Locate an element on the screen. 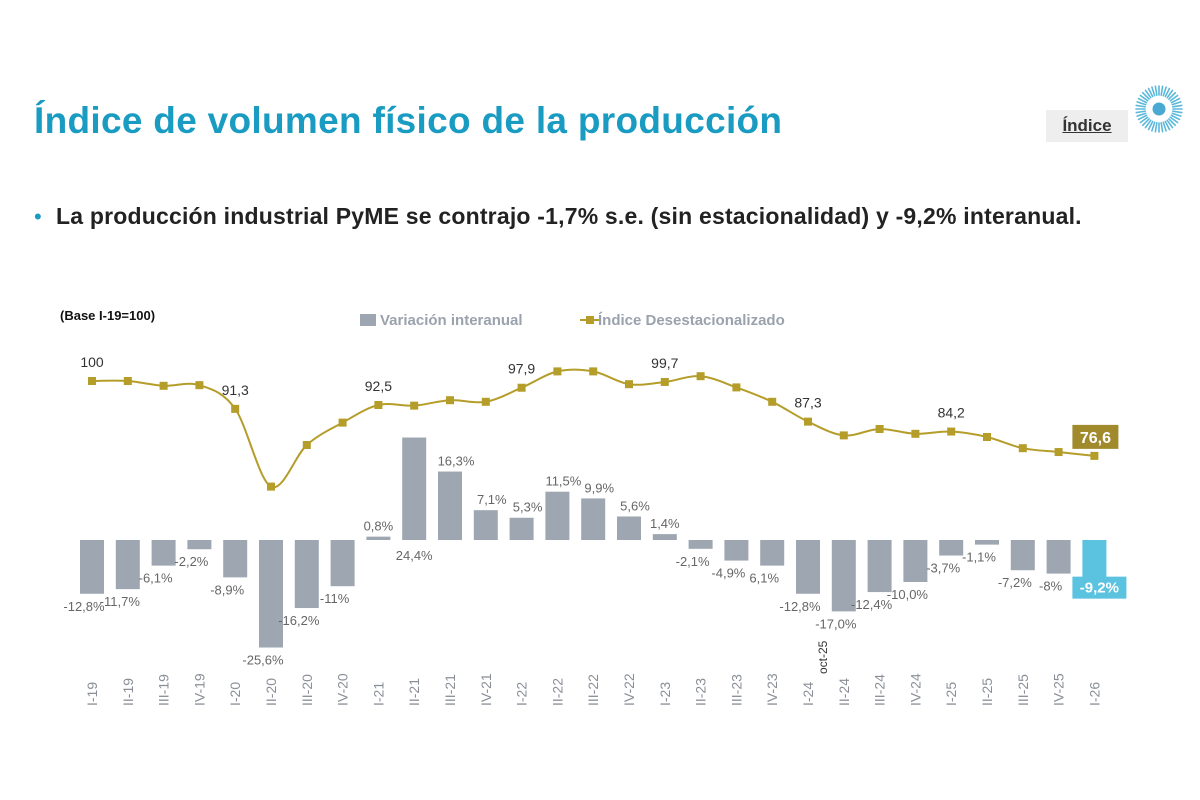 The image size is (1200, 800). x-tick-label: I-24 is located at coordinates (808, 694).